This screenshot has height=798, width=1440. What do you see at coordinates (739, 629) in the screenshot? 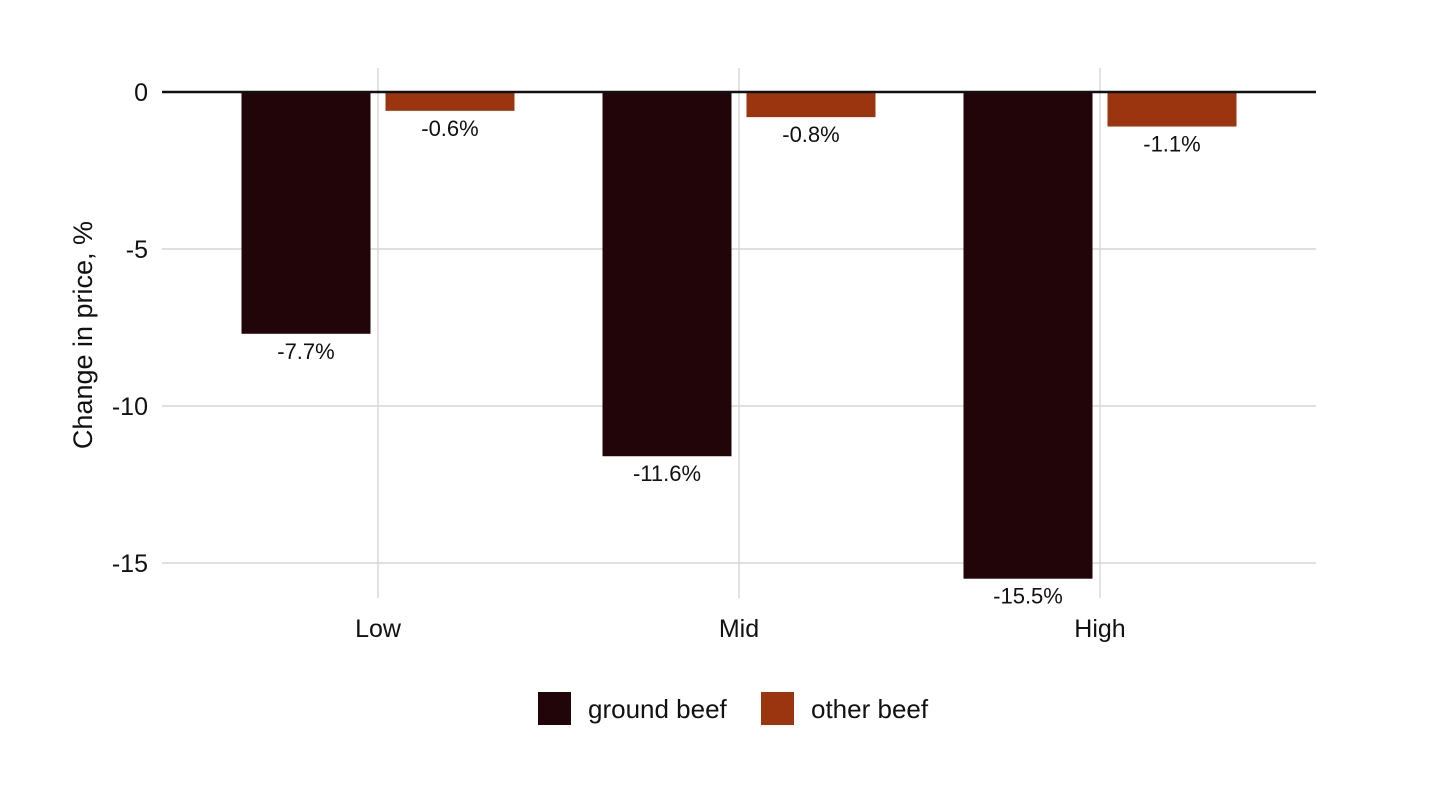
I see `x-tick-label: Mid` at bounding box center [739, 629].